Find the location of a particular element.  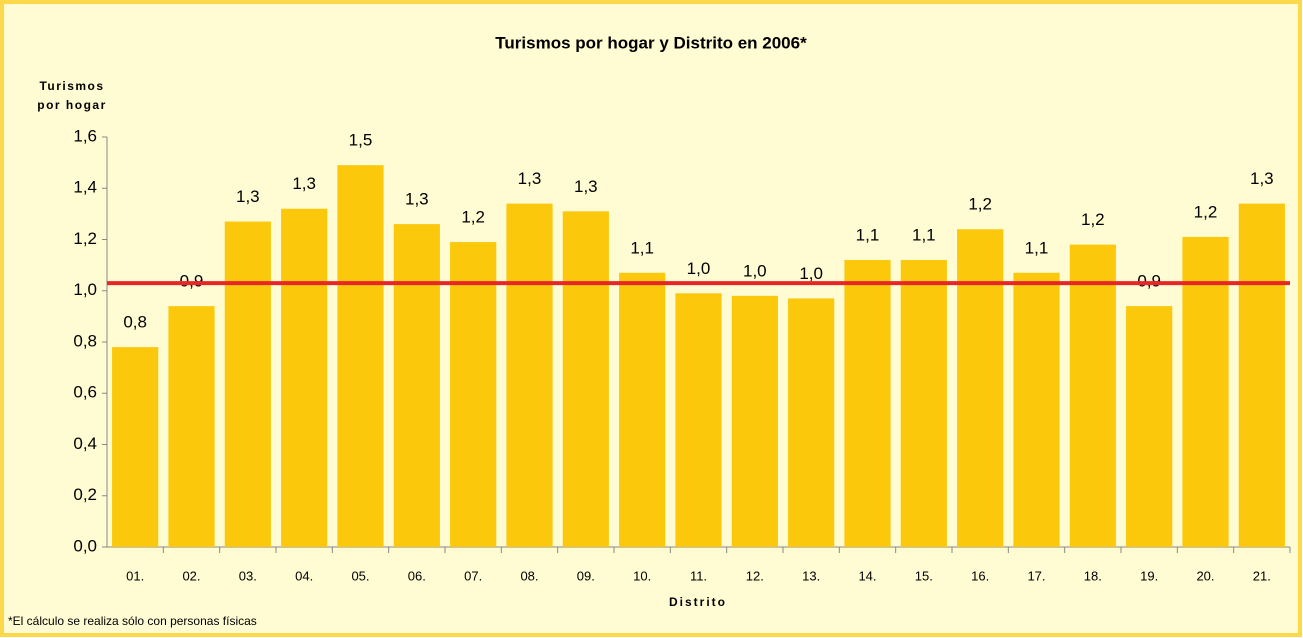

y-tick-label: 0,4 is located at coordinates (85, 443).